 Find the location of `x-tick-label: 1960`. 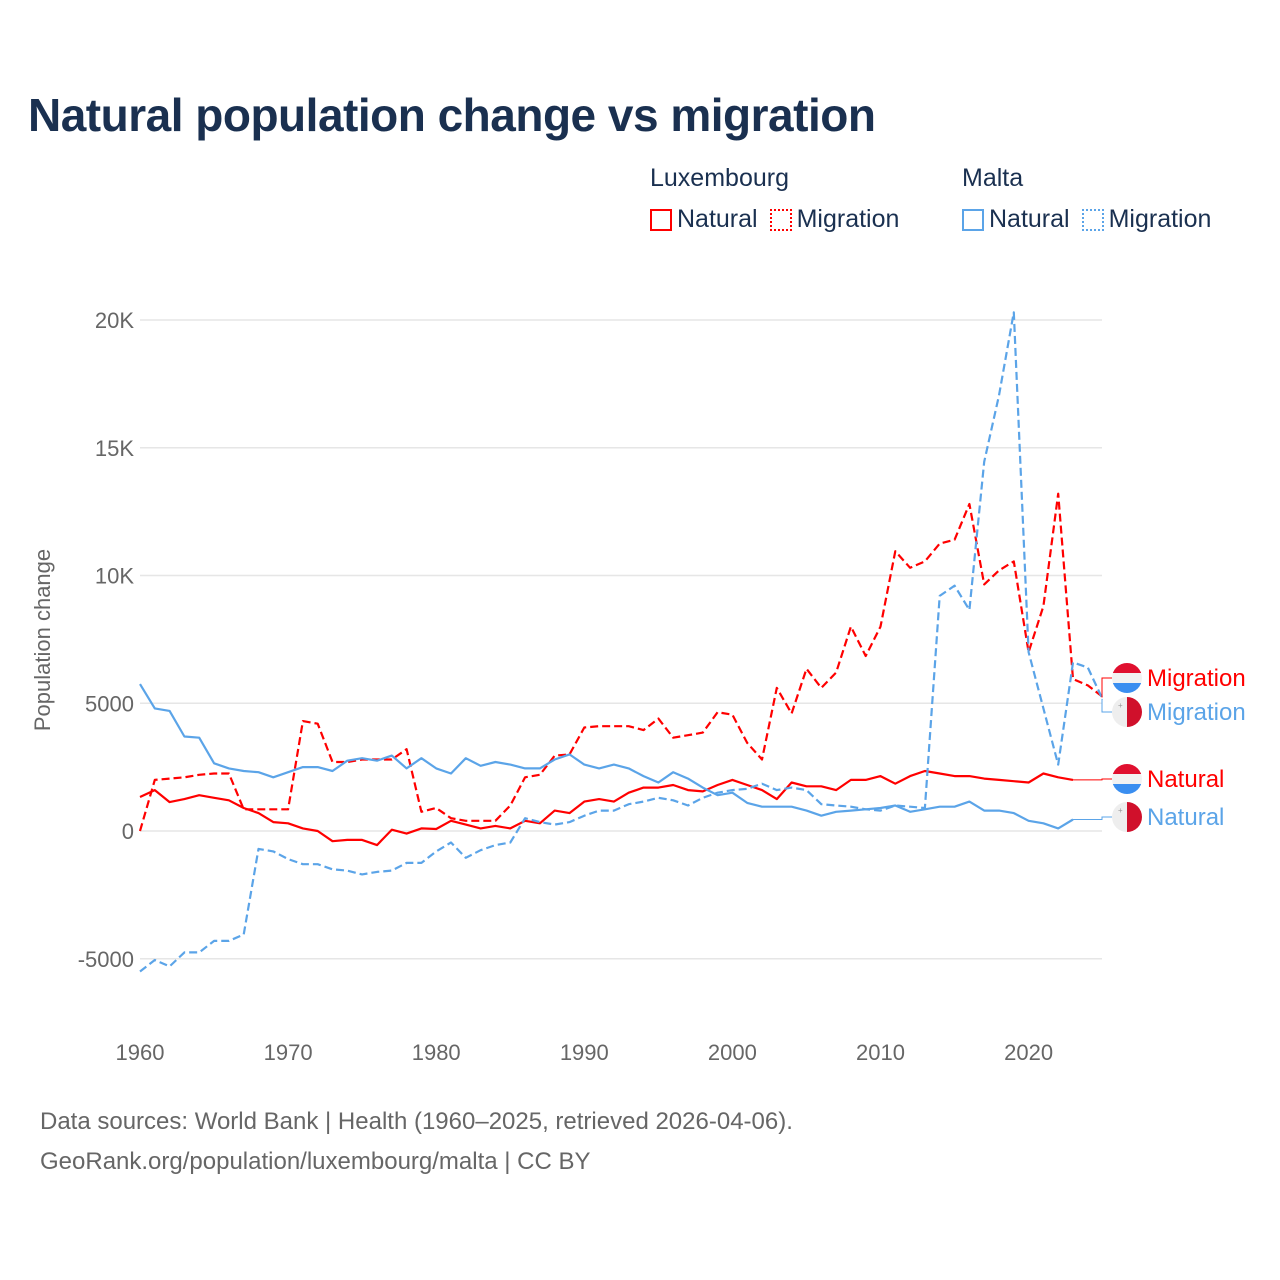

x-tick-label: 1960 is located at coordinates (140, 1052).